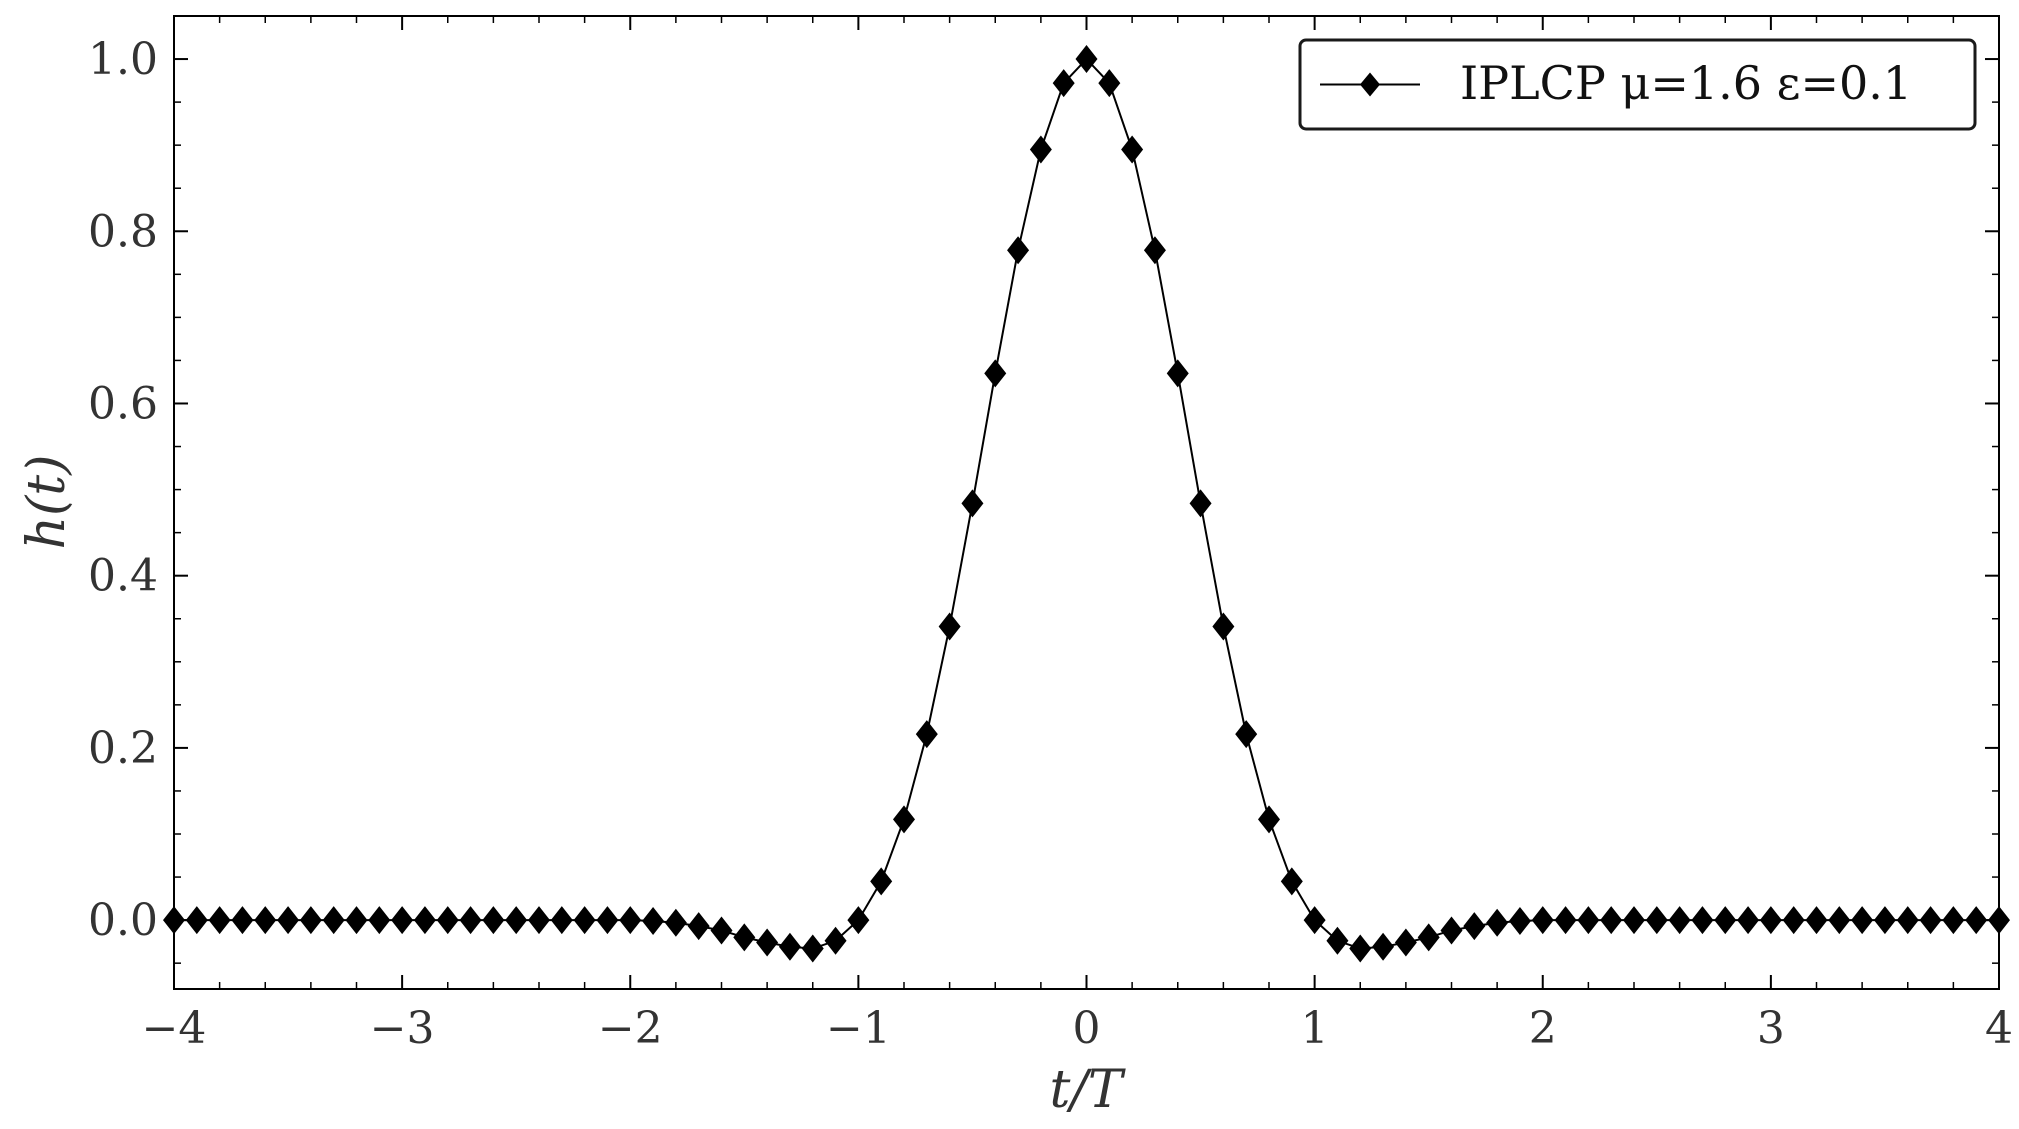  What do you see at coordinates (123, 920) in the screenshot?
I see `y-tick-label: 0.0` at bounding box center [123, 920].